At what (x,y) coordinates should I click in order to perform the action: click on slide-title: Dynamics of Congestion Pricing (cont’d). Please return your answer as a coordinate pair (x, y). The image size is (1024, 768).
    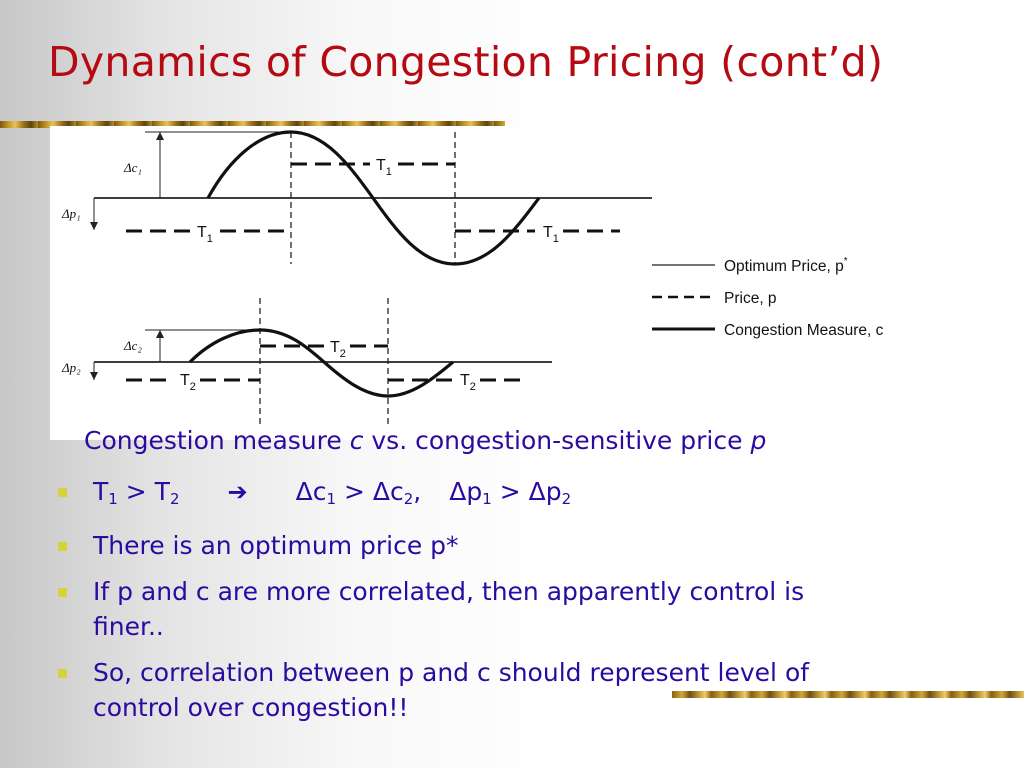
    Looking at the image, I should click on (466, 62).